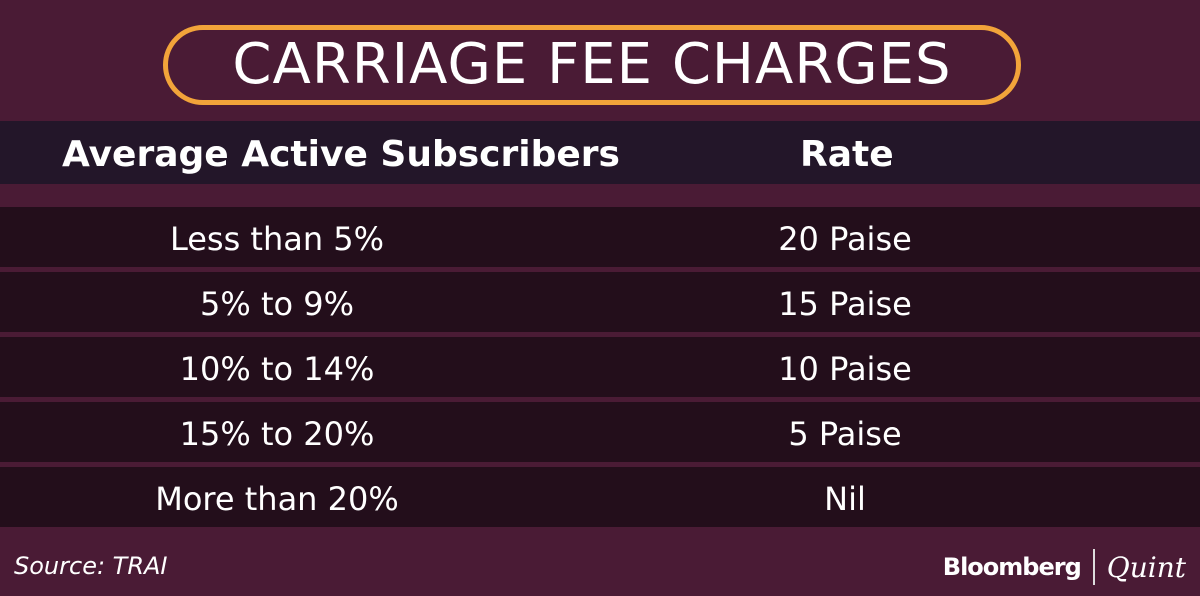 This screenshot has height=596, width=1200. Describe the element at coordinates (1093, 567) in the screenshot. I see `logo-divider` at that location.